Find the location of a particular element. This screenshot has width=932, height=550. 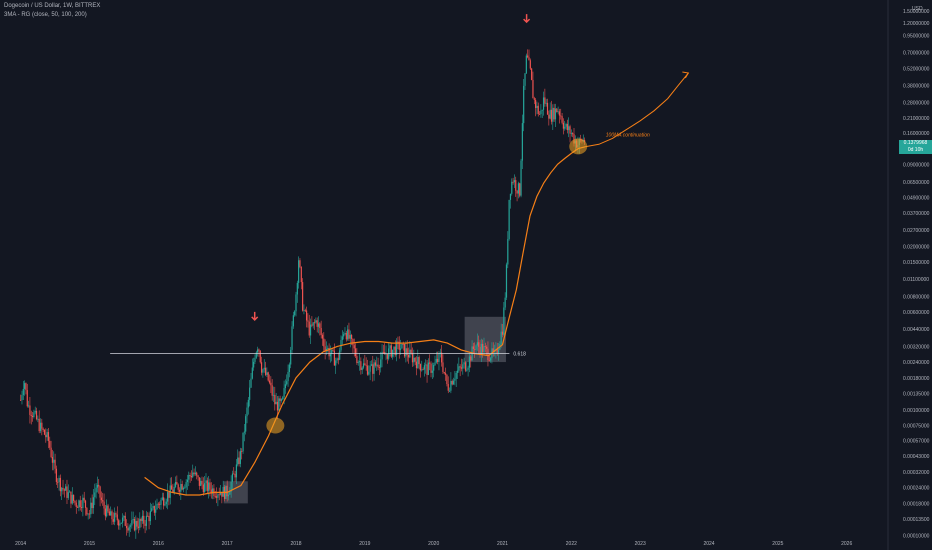

indicator-legend: 3MA - RG (close, 50, 100, 200) is located at coordinates (45, 15).